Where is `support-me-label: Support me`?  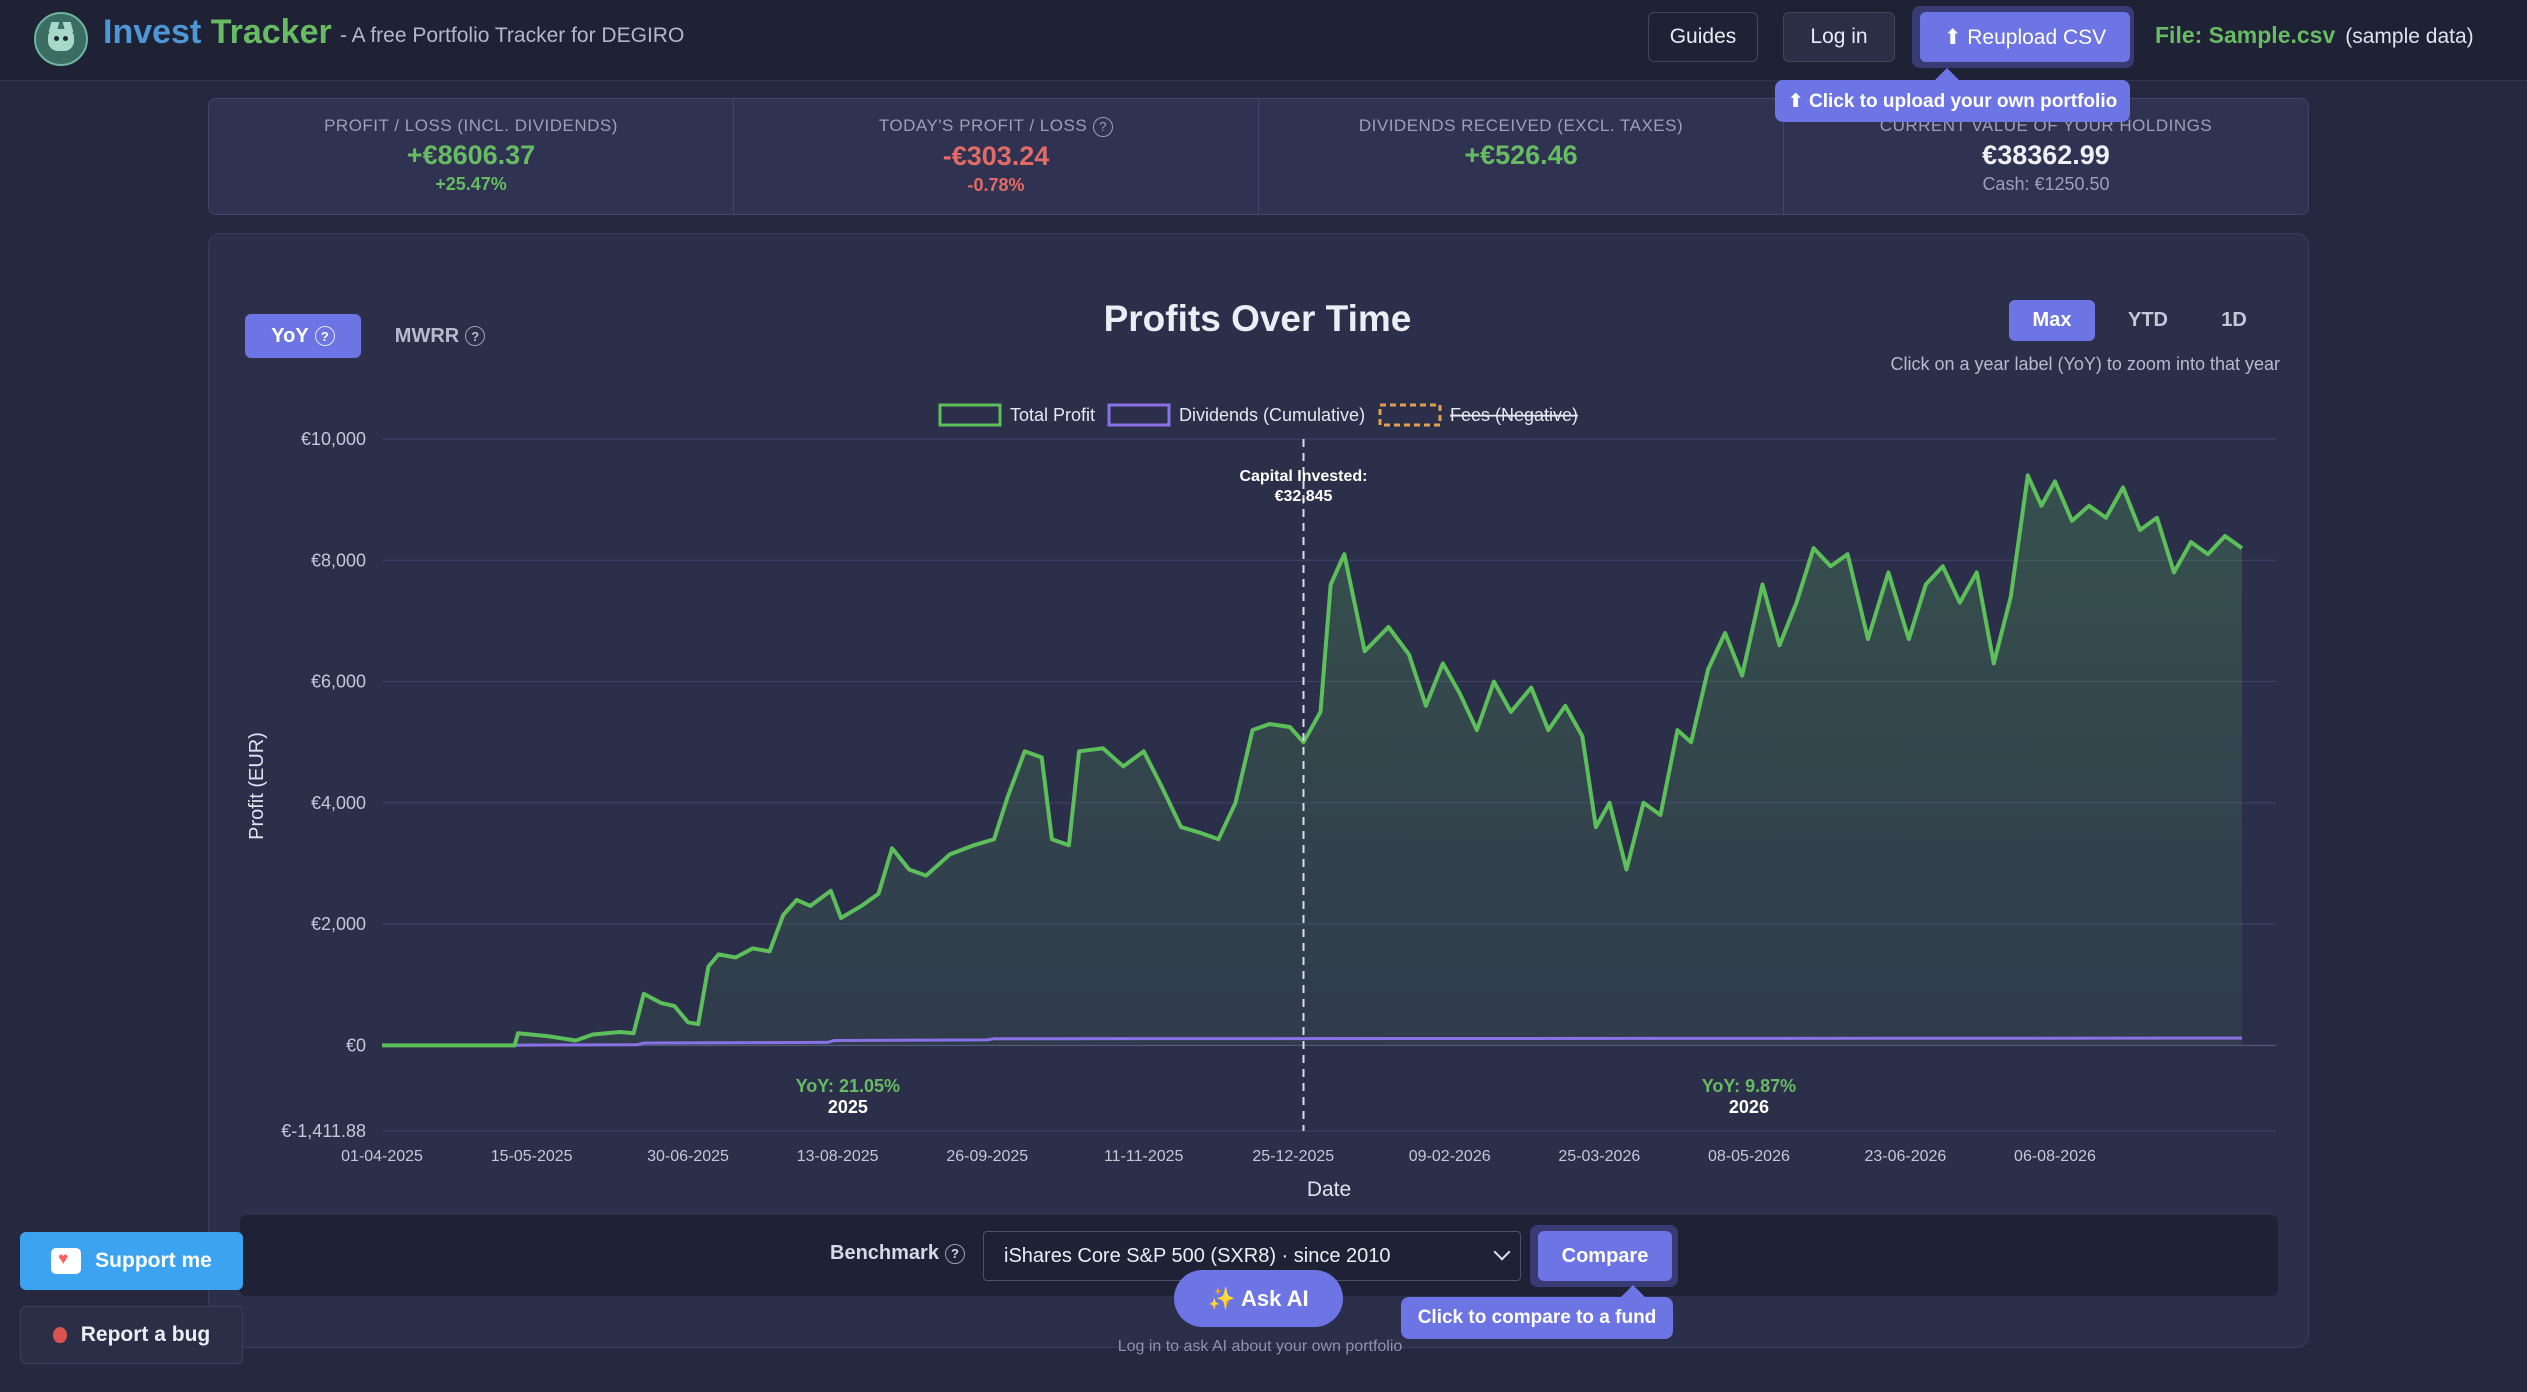
support-me-label: Support me is located at coordinates (153, 1260).